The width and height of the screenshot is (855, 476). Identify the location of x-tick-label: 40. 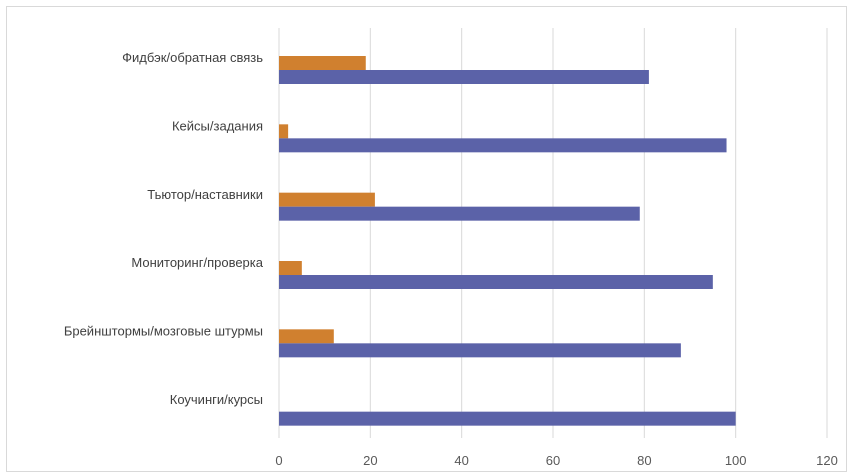
(461, 460).